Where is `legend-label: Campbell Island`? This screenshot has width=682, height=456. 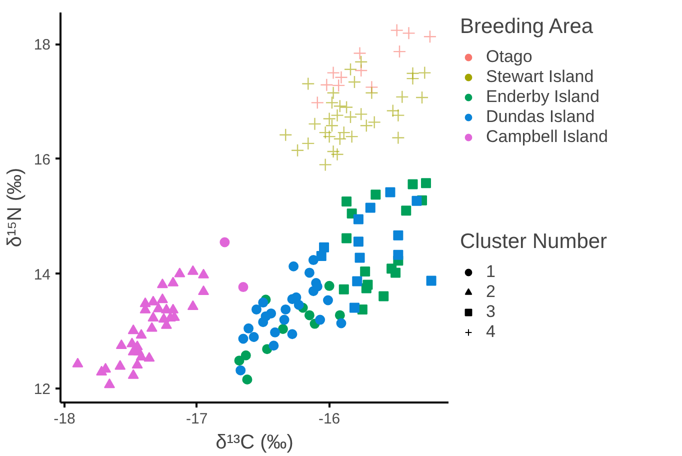
legend-label: Campbell Island is located at coordinates (547, 137).